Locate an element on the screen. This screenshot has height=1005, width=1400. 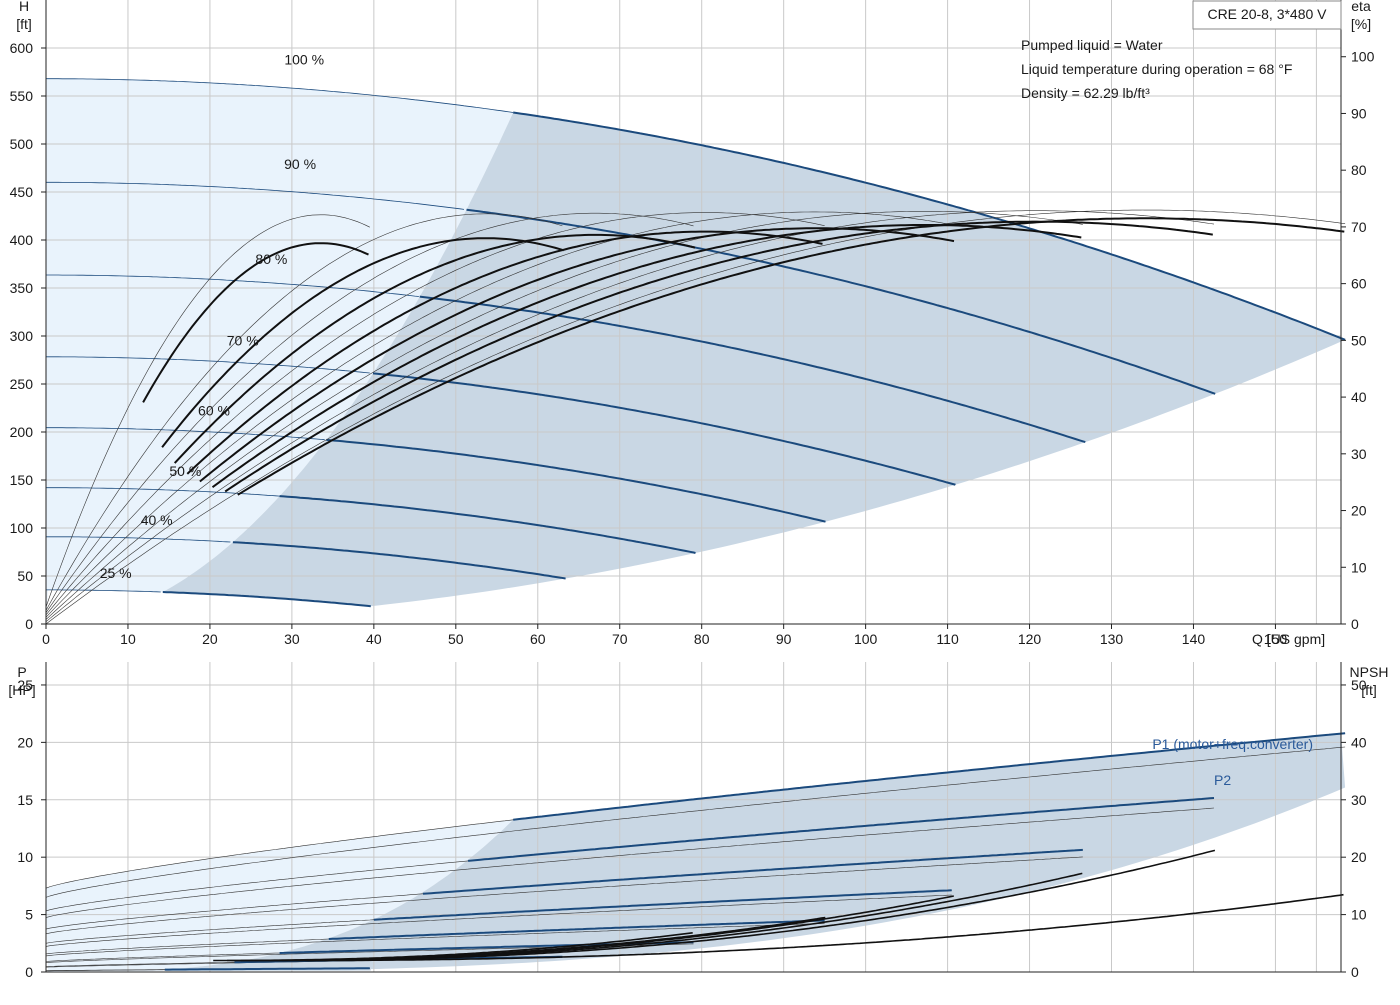
y-axis-title: H is located at coordinates (24, 7).